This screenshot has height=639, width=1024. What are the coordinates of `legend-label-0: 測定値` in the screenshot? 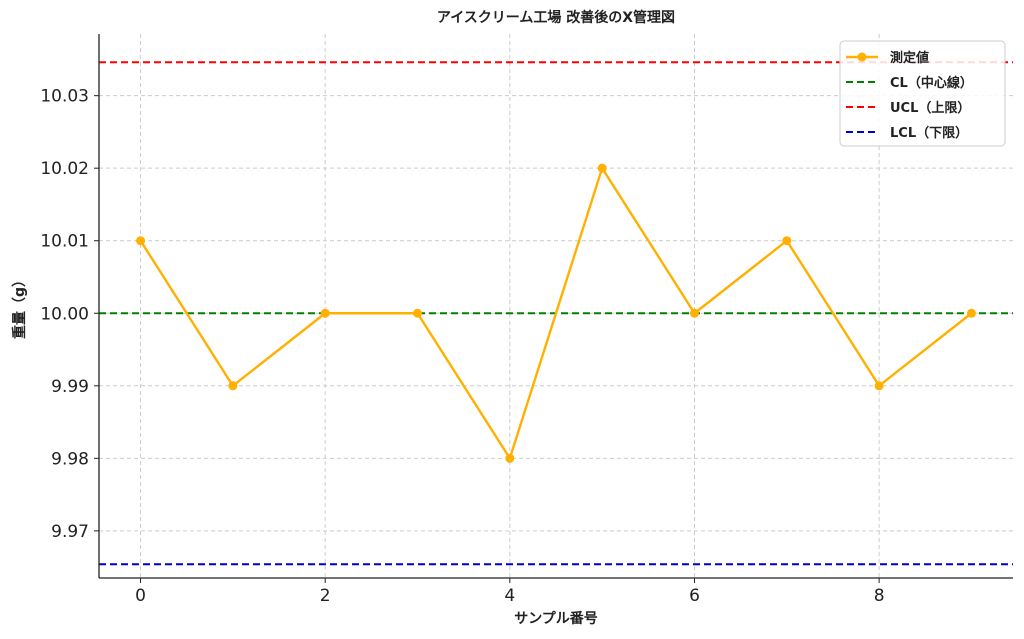 It's located at (909, 58).